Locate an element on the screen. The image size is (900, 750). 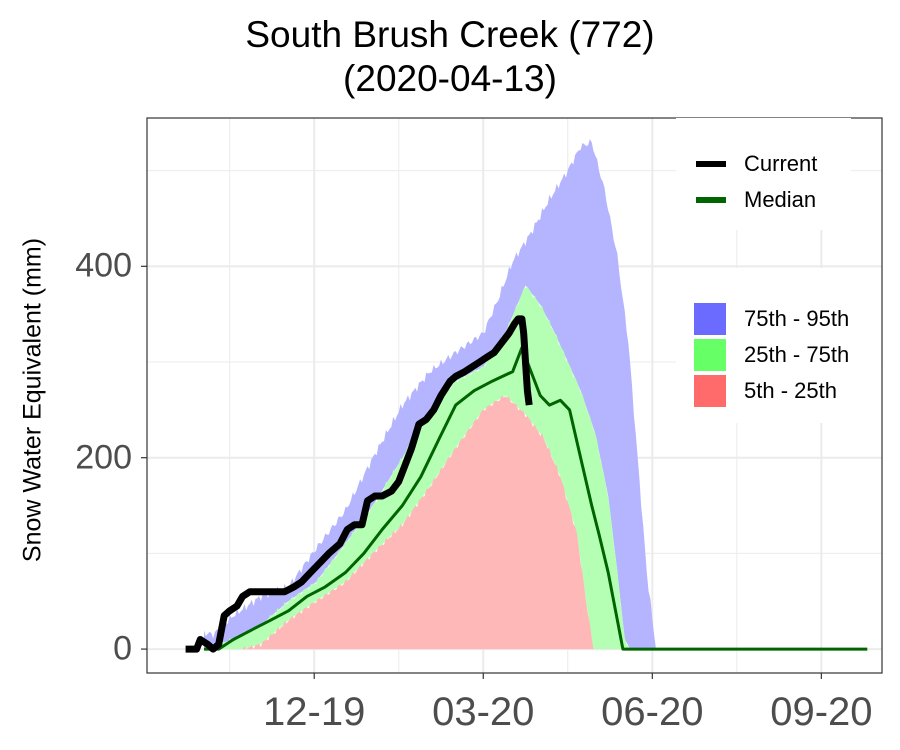
x-tick-label: 12-19 is located at coordinates (314, 712).